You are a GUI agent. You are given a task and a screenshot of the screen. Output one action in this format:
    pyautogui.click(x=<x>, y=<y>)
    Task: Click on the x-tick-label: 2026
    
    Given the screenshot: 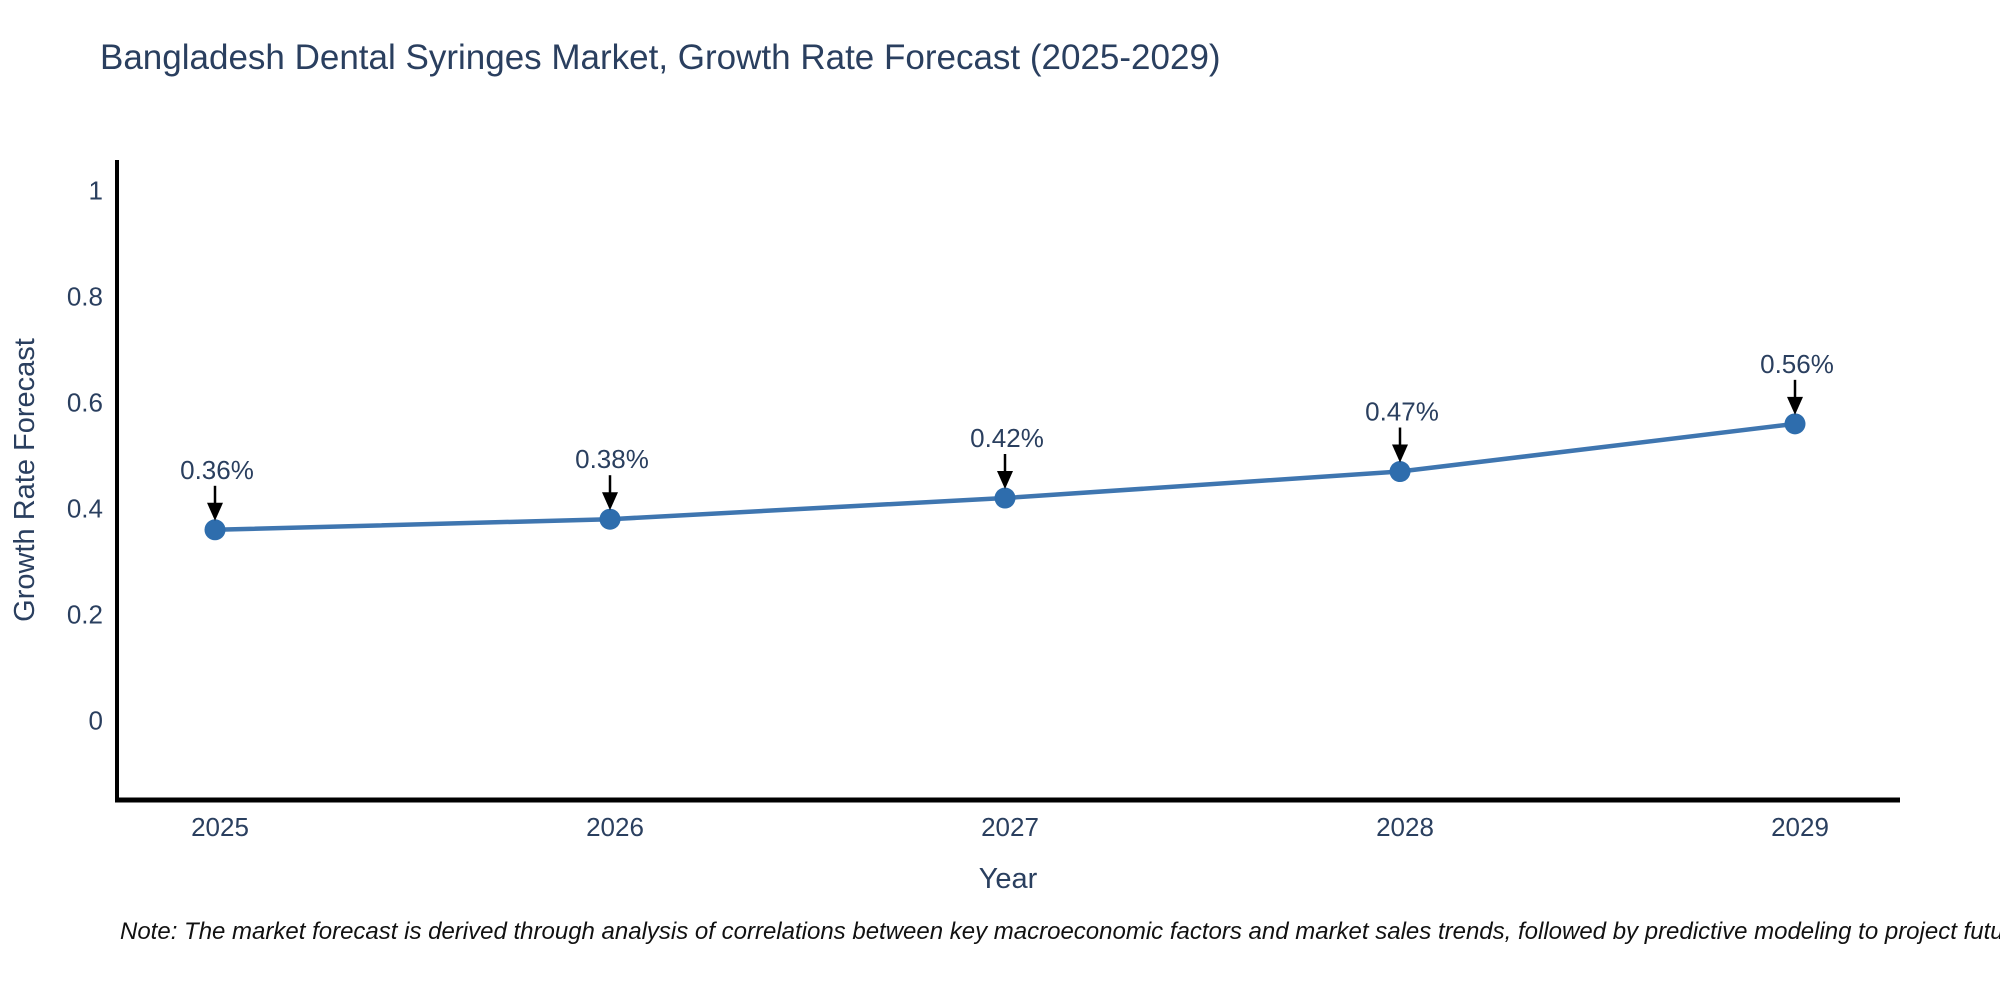 What is the action you would take?
    pyautogui.click(x=615, y=827)
    